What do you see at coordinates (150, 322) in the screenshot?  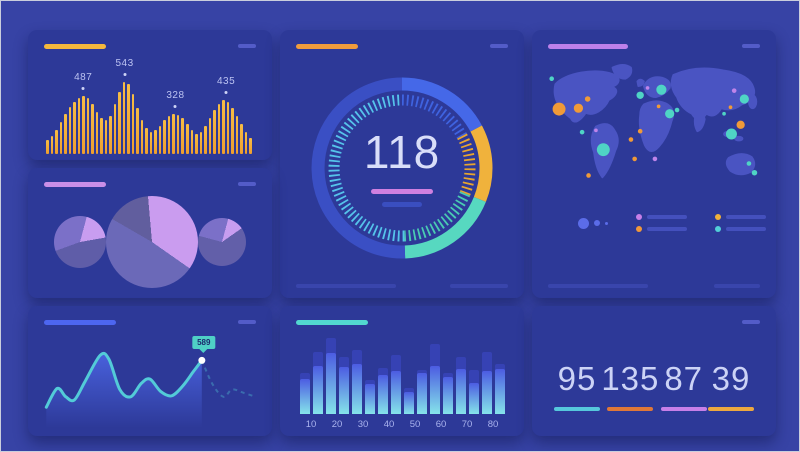 I see `panel-line-header` at bounding box center [150, 322].